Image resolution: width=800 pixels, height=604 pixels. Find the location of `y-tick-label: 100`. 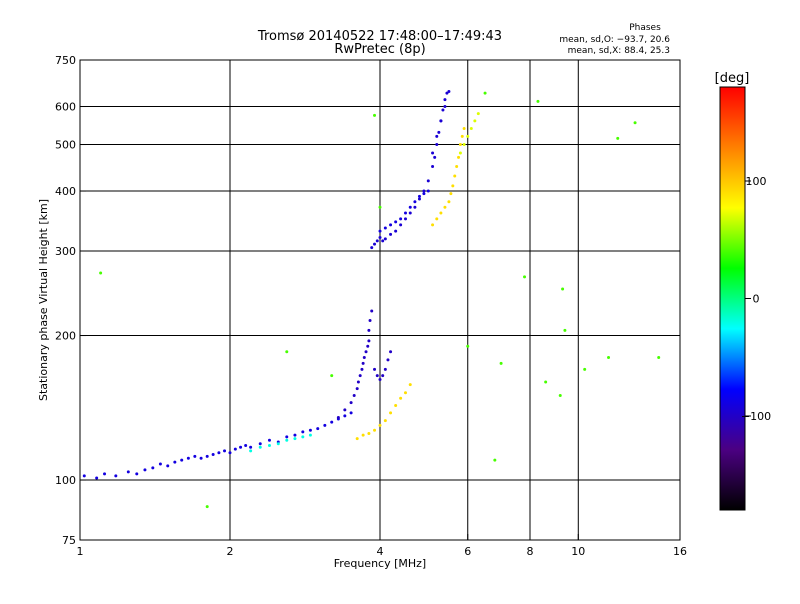

y-tick-label: 100 is located at coordinates (65, 480).